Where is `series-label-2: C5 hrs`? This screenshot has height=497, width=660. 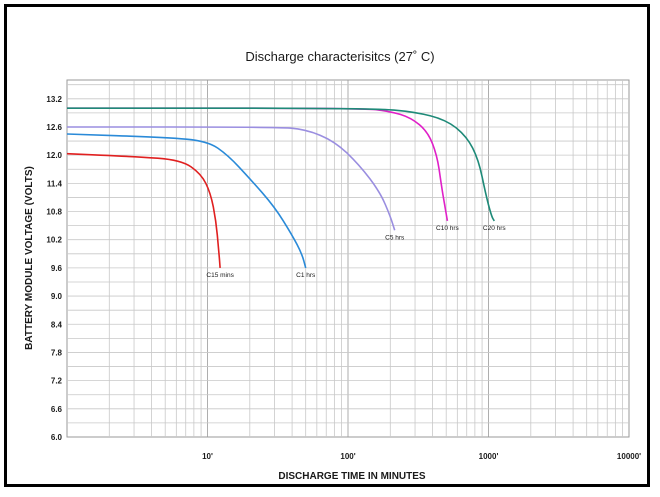
series-label-2: C5 hrs is located at coordinates (395, 237).